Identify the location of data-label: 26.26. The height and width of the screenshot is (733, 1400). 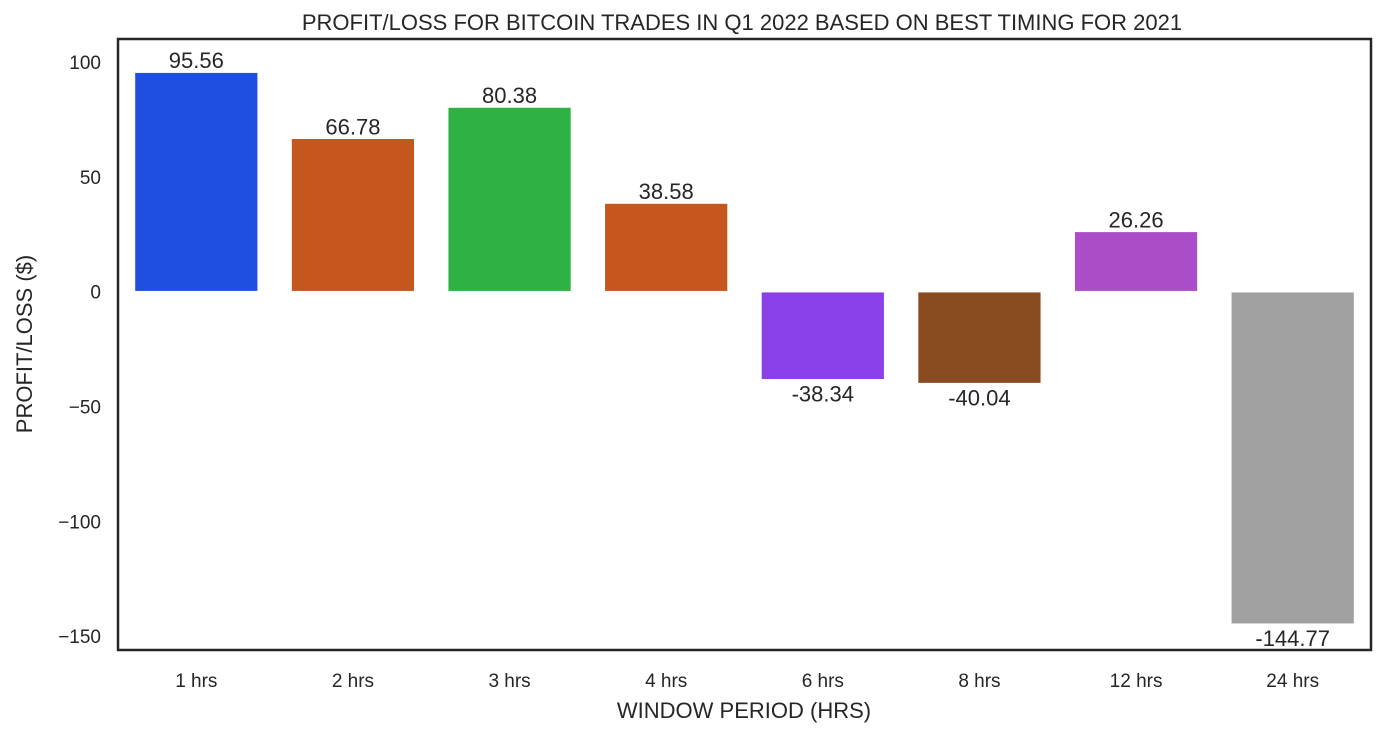
(1136, 219).